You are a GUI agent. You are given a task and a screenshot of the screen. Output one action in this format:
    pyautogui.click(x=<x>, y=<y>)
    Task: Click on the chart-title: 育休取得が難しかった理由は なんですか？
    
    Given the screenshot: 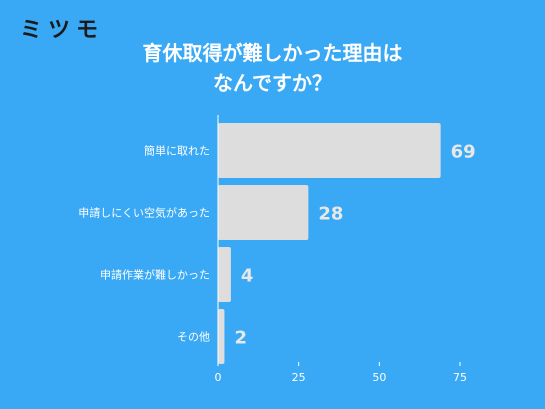 What is the action you would take?
    pyautogui.click(x=272, y=68)
    